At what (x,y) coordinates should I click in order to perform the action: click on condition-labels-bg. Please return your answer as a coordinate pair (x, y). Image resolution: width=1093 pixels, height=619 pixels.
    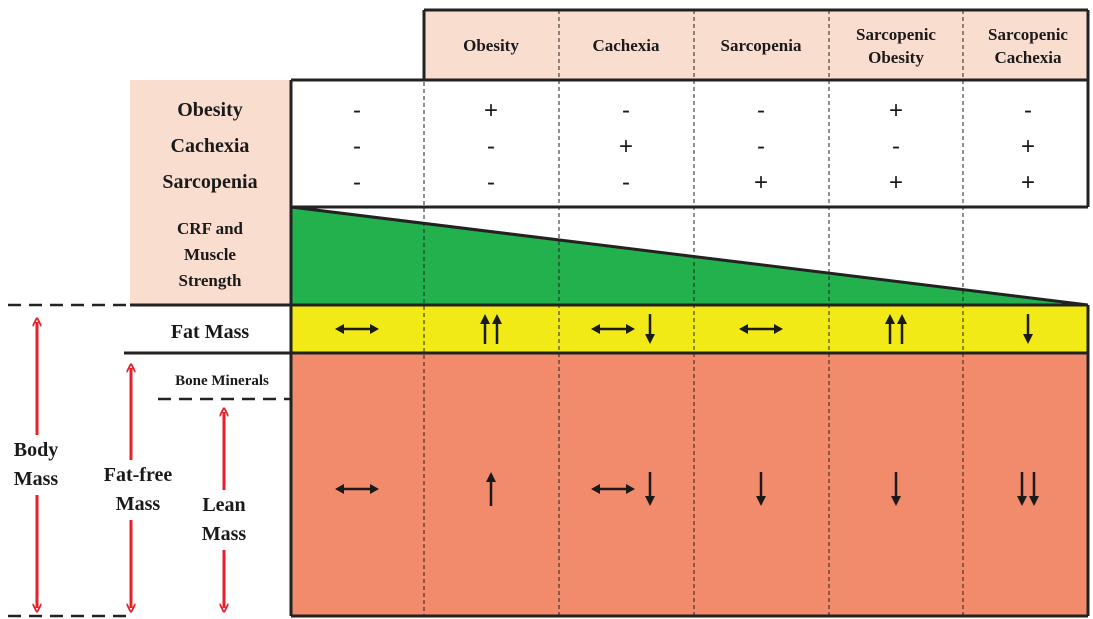
    Looking at the image, I should click on (210, 143).